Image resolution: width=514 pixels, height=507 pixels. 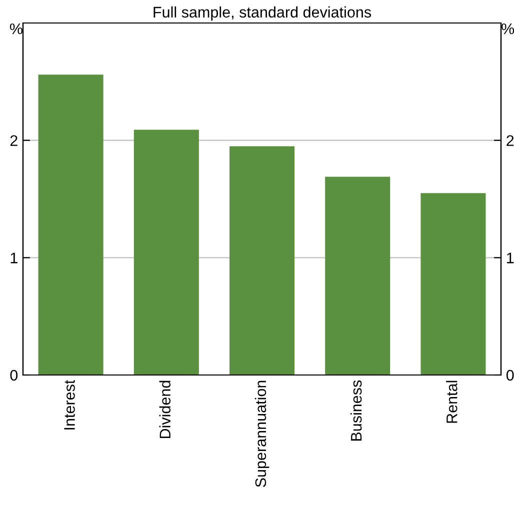 I want to click on y-tick-label: 1, so click(x=14, y=258).